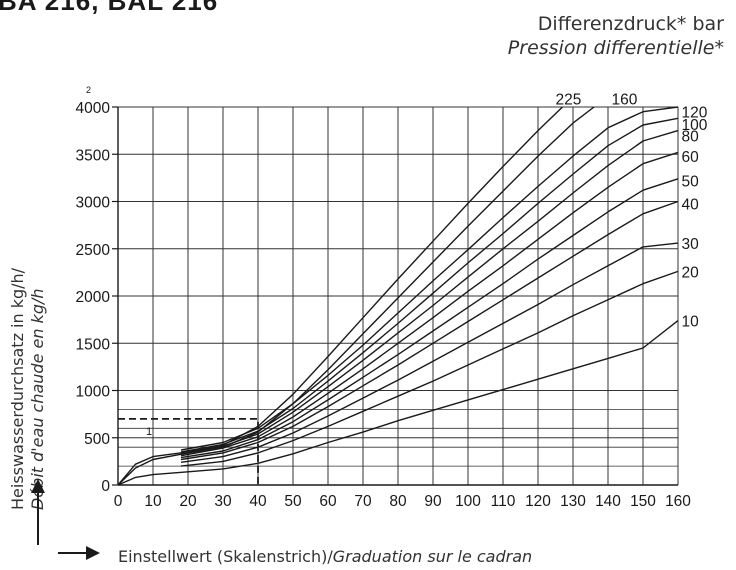  I want to click on guide-line, so click(188, 451).